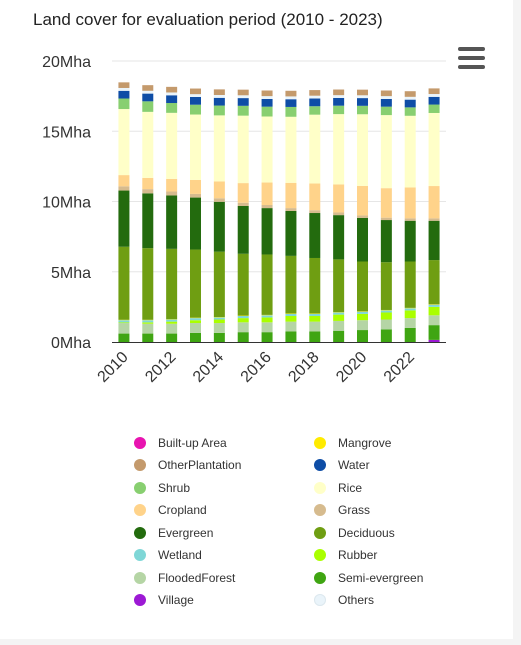  I want to click on legend-item: Semi-evergreen, so click(402, 577).